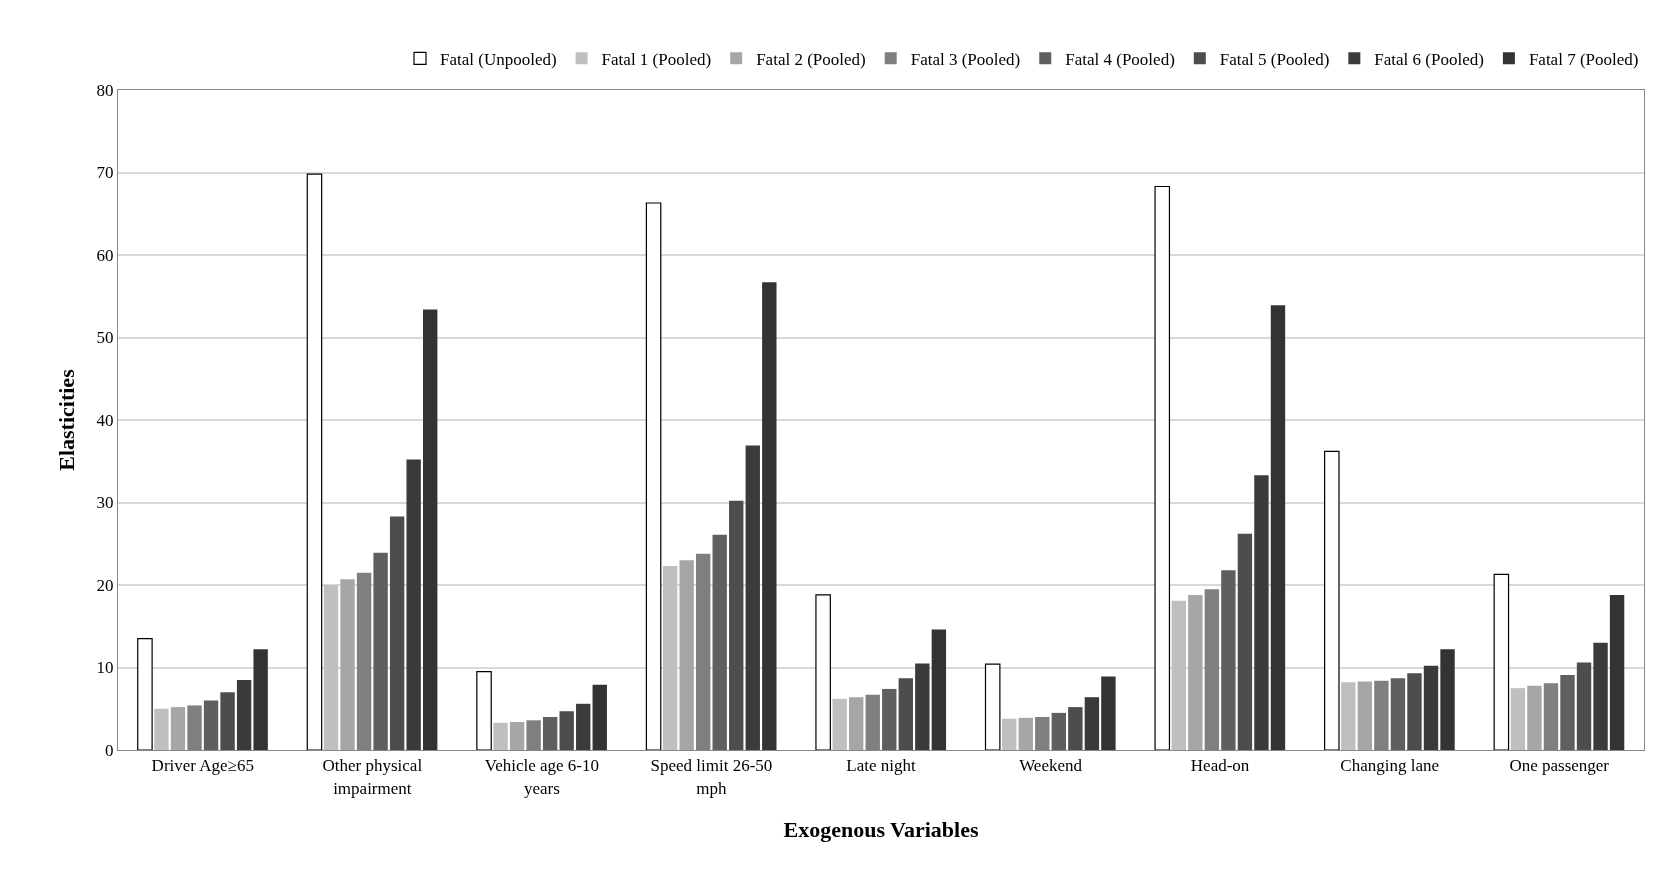 The image size is (1669, 890). What do you see at coordinates (1583, 59) in the screenshot?
I see `legend-label: Fatal 7 (Pooled)` at bounding box center [1583, 59].